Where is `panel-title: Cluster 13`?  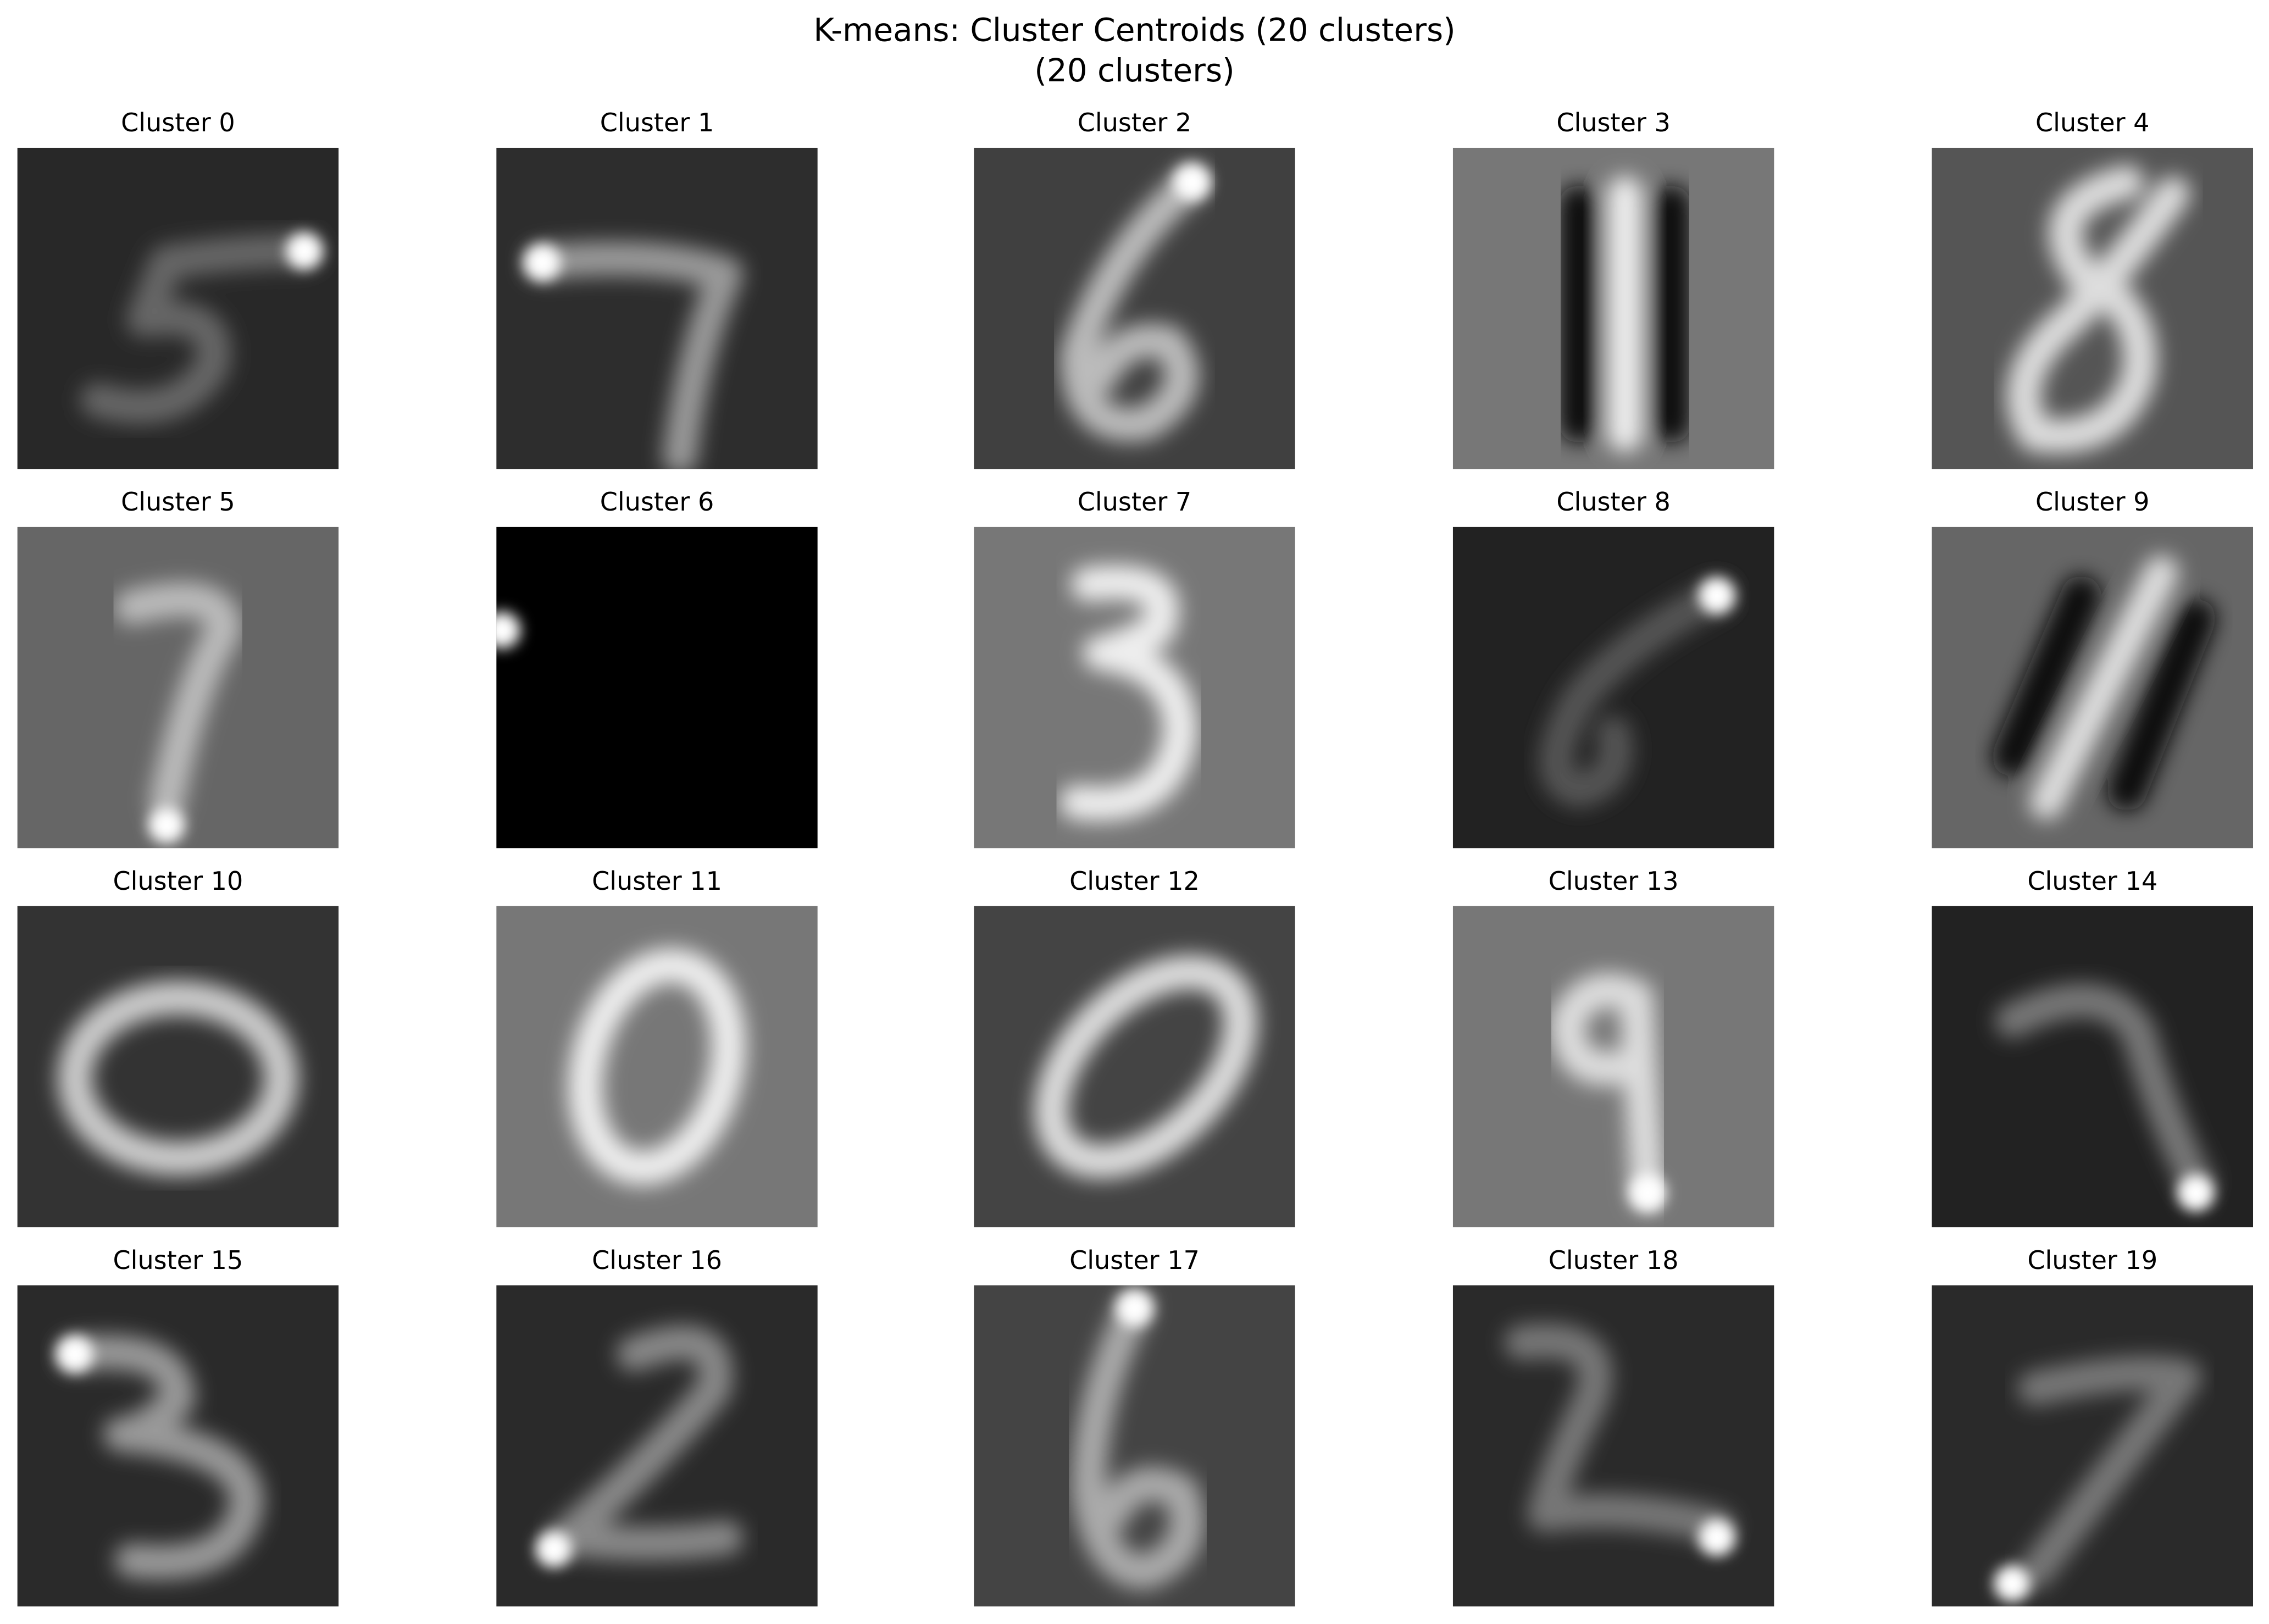 panel-title: Cluster 13 is located at coordinates (1614, 881).